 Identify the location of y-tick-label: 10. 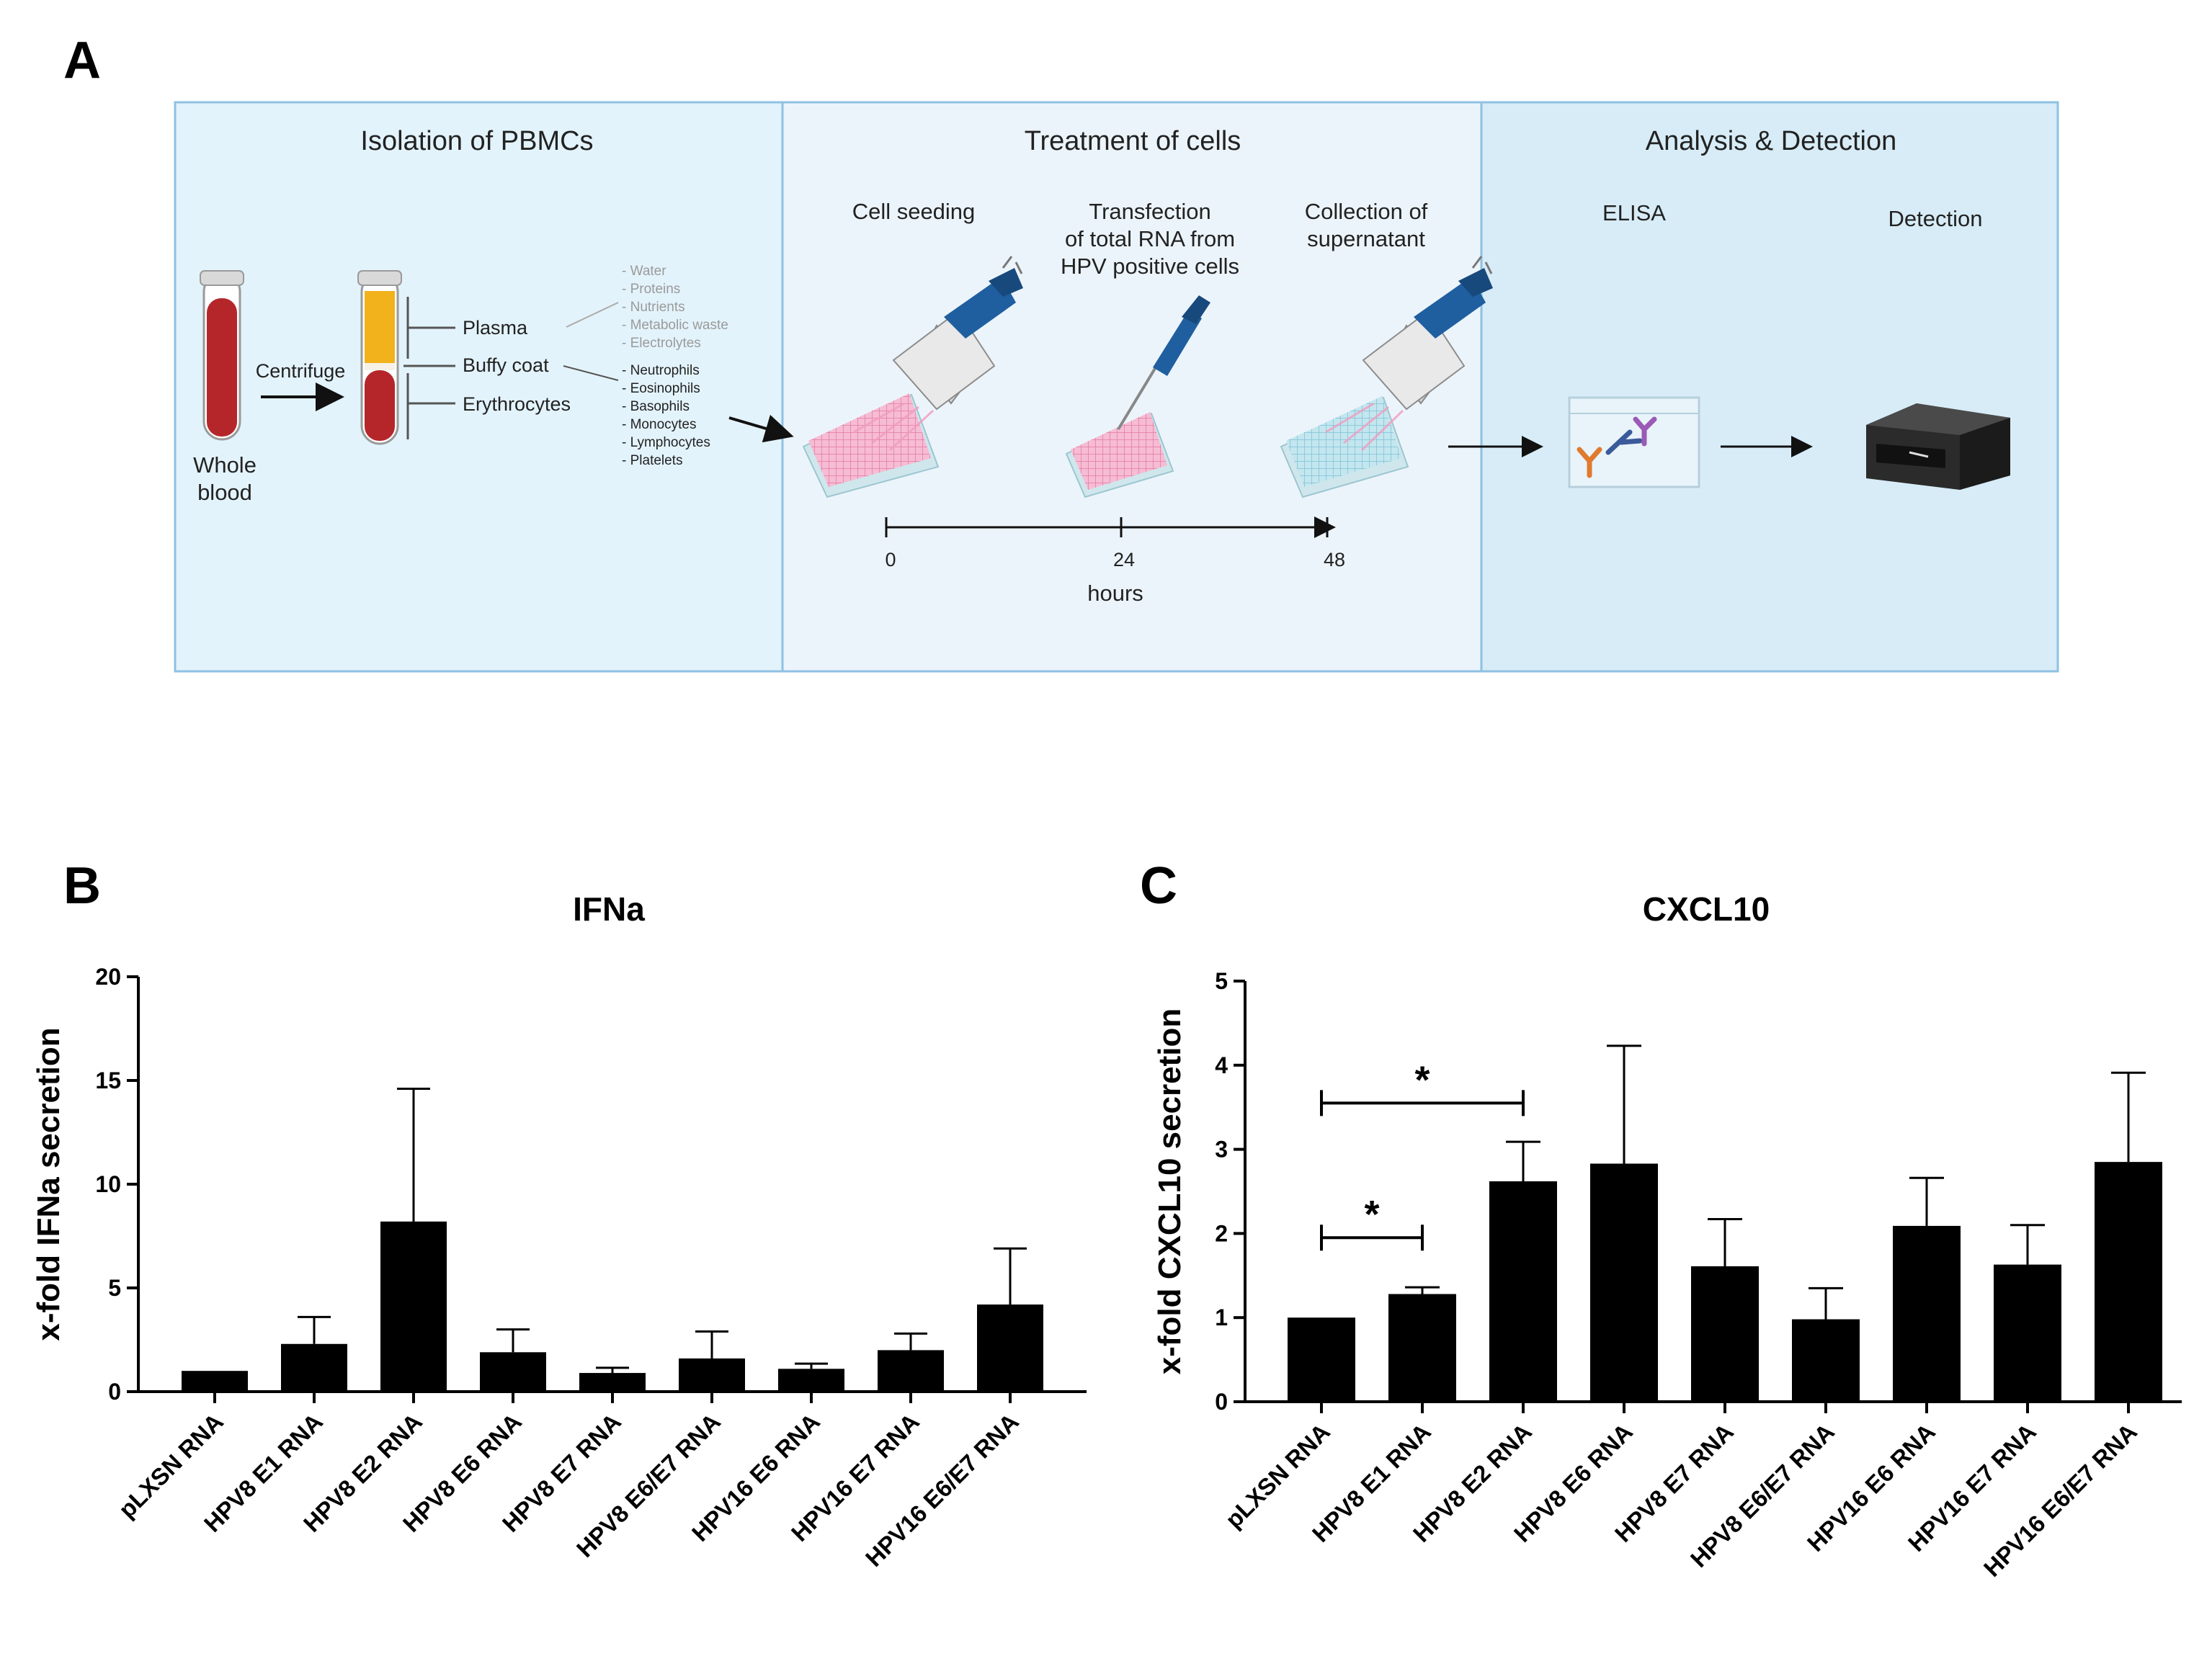
(108, 1184).